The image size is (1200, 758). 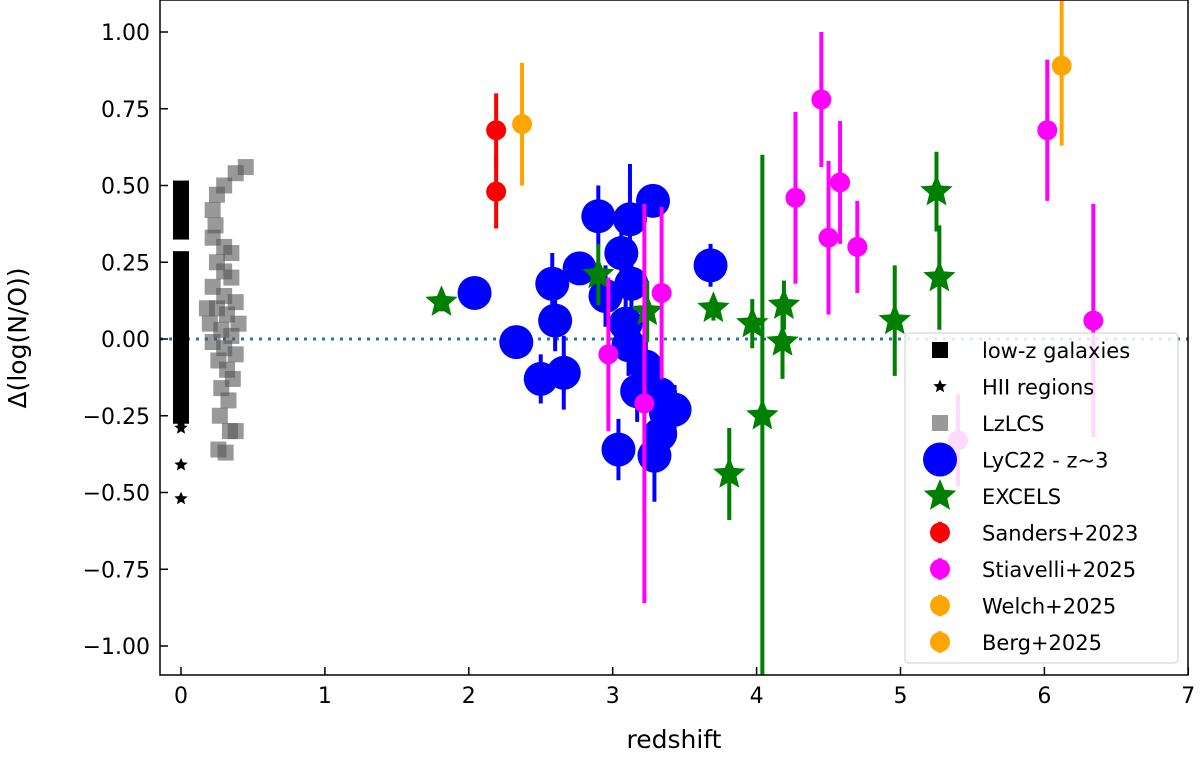 I want to click on x-tick-label: 2, so click(x=469, y=696).